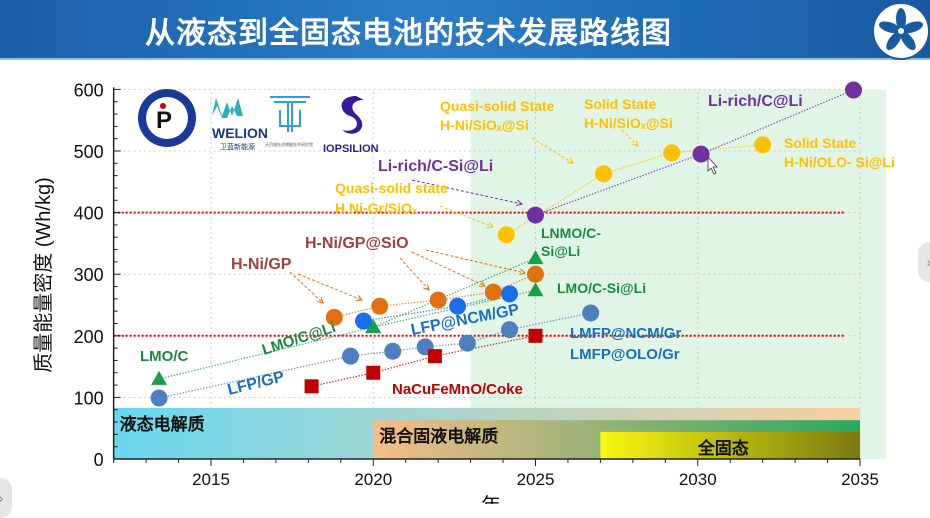 Image resolution: width=930 pixels, height=518 pixels. What do you see at coordinates (357, 243) in the screenshot?
I see `label-h-ni-gp-sio: H-Ni/GP@SiO` at bounding box center [357, 243].